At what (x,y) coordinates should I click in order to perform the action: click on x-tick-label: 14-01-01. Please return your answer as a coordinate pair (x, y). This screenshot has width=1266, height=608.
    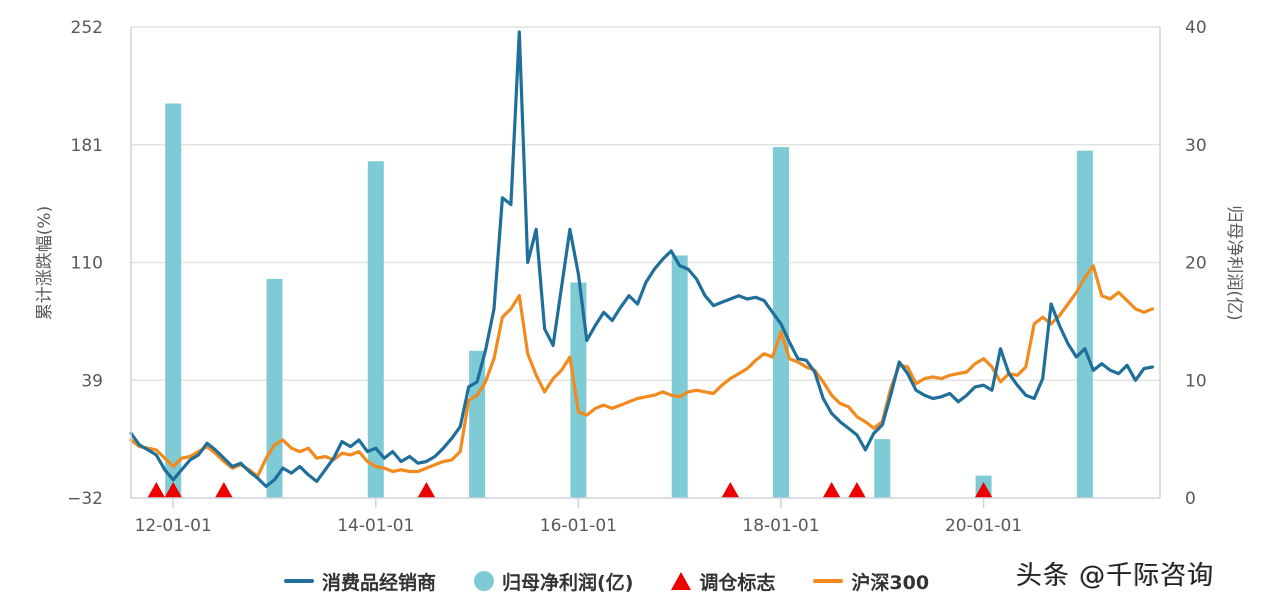
    Looking at the image, I should click on (375, 526).